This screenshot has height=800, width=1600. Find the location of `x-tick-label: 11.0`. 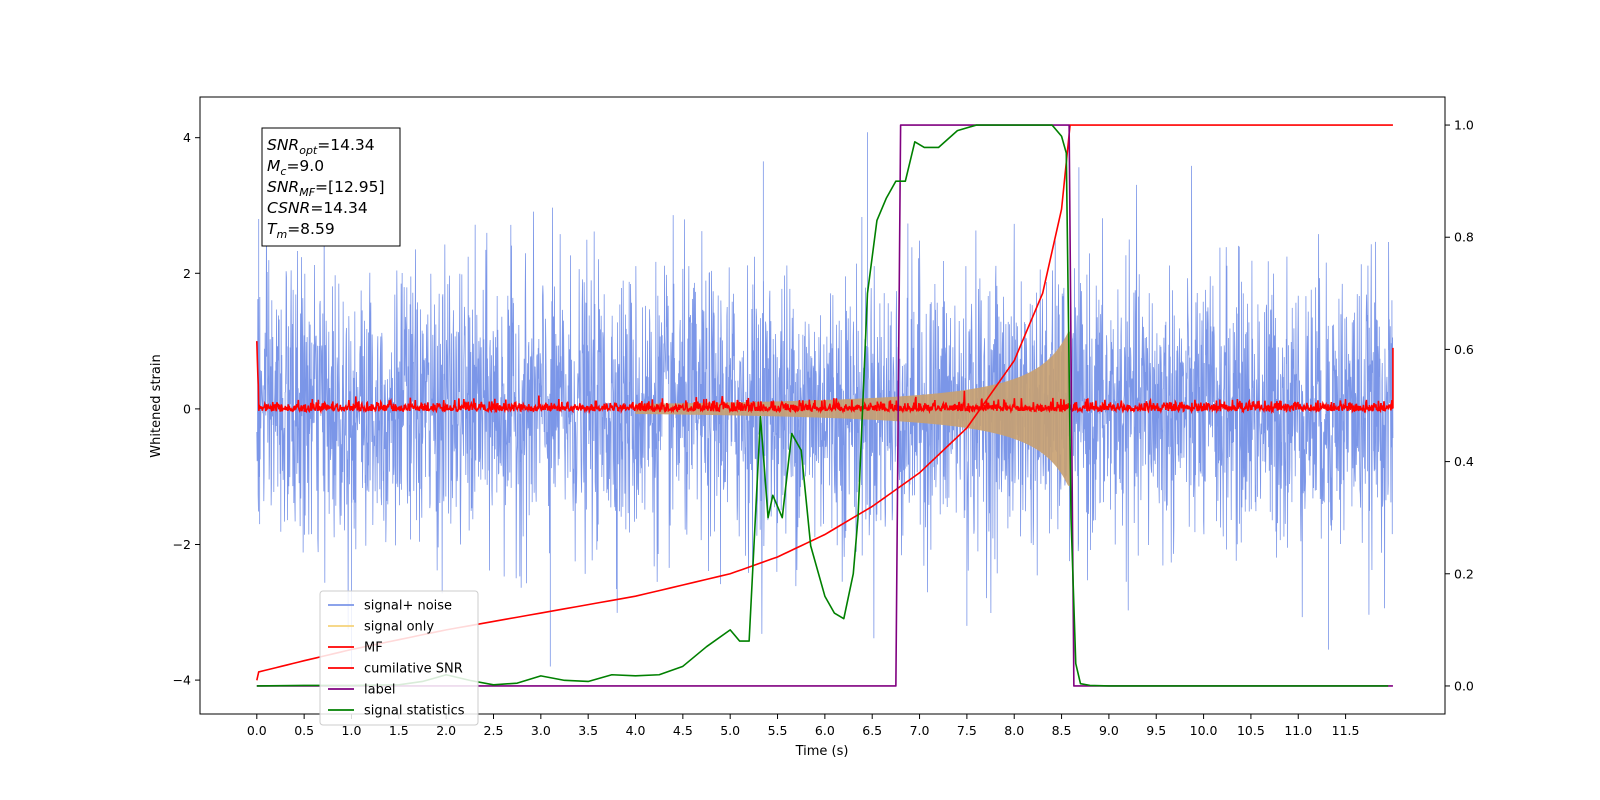

x-tick-label: 11.0 is located at coordinates (1298, 730).